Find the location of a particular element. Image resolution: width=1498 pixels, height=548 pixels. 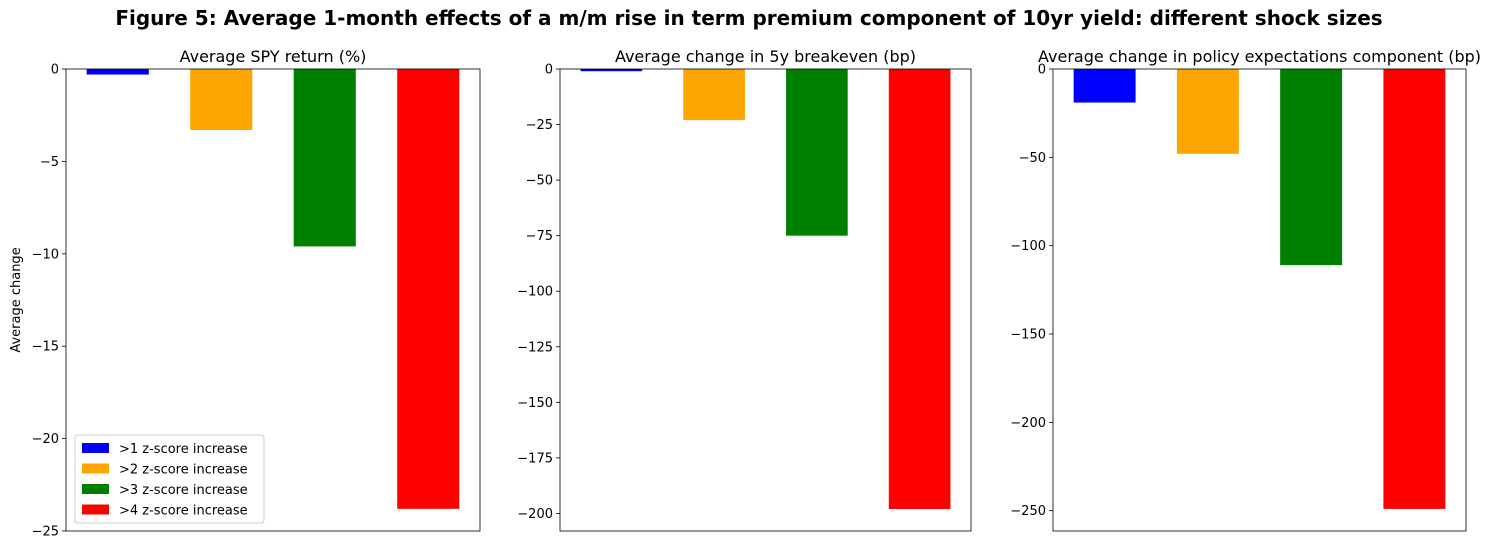

y-tick-label: −15 is located at coordinates (45, 347).